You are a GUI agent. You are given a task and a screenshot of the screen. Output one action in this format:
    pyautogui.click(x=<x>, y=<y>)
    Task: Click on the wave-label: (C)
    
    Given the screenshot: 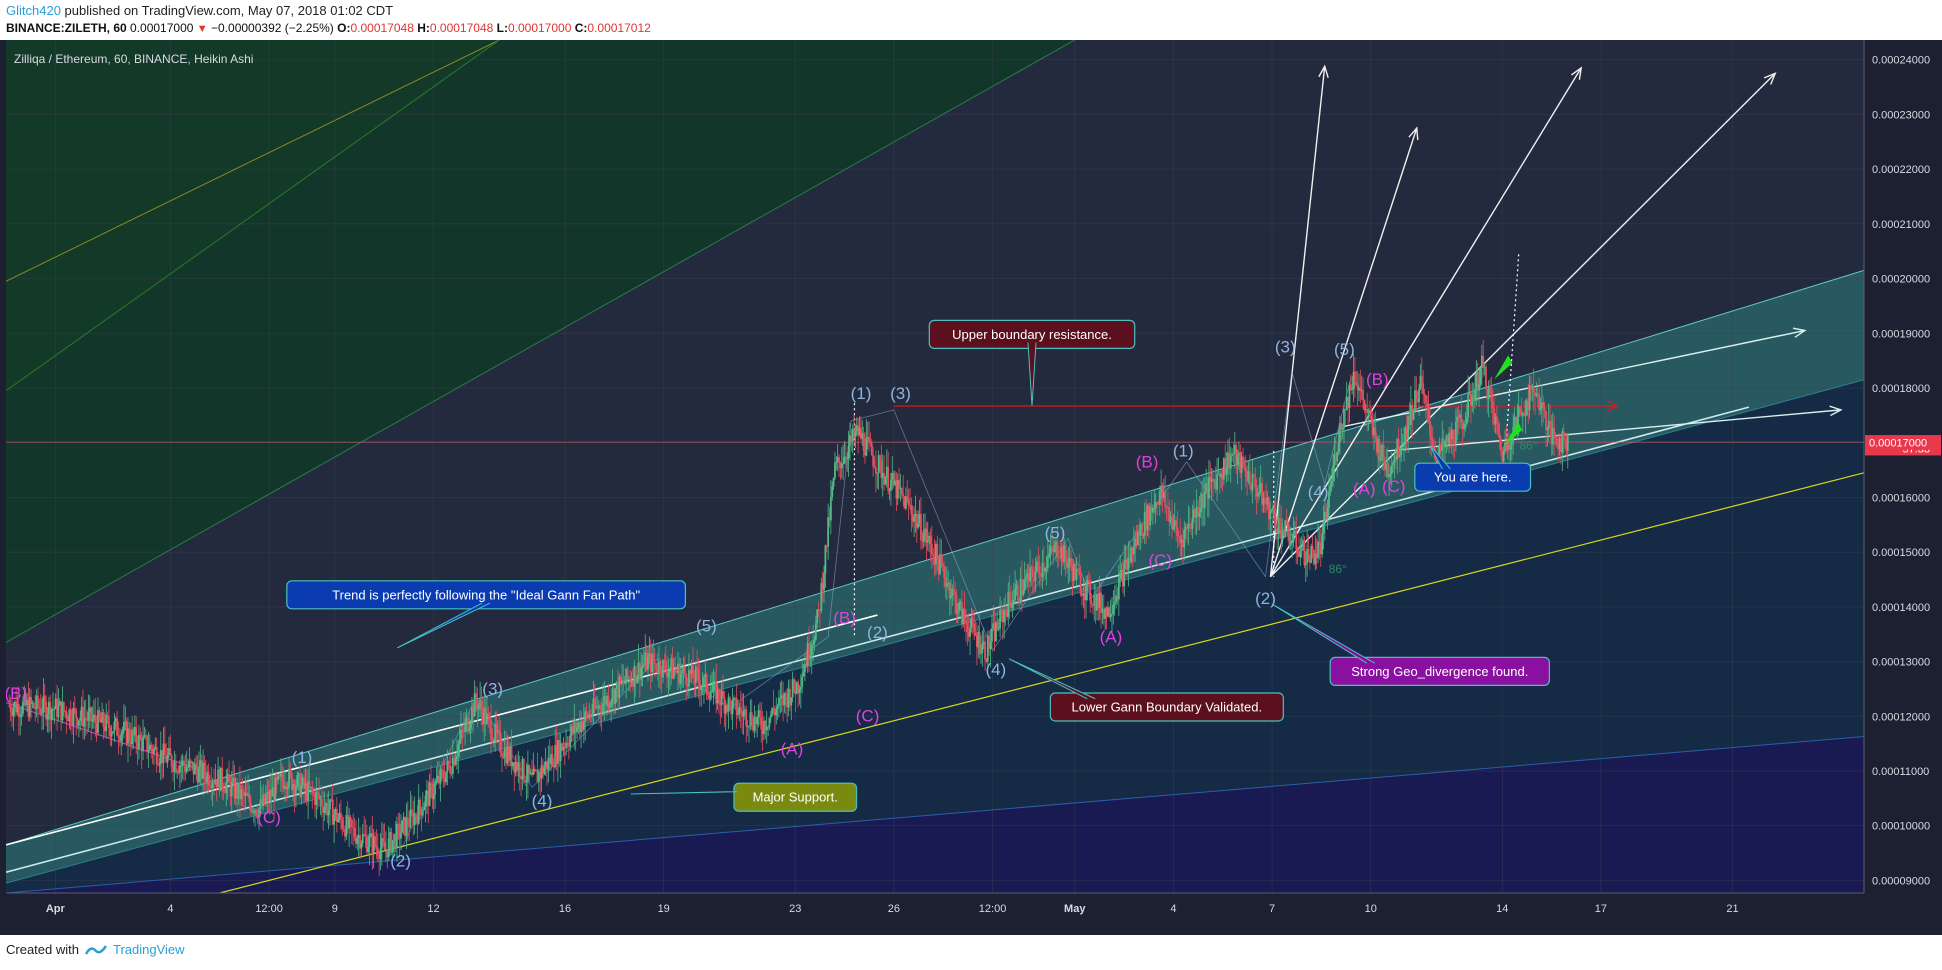 What is the action you would take?
    pyautogui.click(x=868, y=716)
    